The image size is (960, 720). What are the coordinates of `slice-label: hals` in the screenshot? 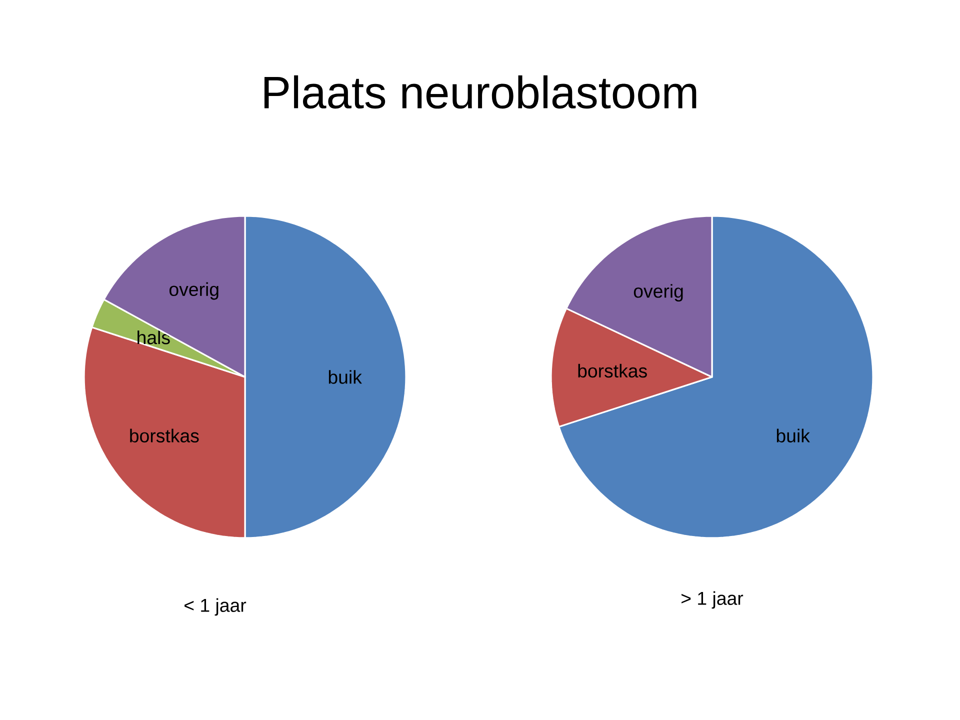 It's located at (154, 337).